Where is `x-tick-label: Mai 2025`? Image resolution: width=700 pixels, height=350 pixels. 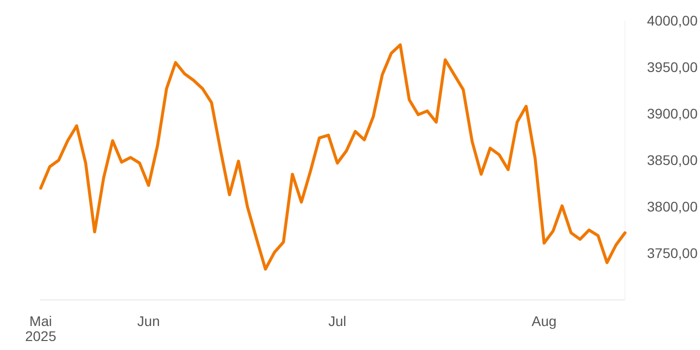 x-tick-label: Mai 2025 is located at coordinates (40, 328).